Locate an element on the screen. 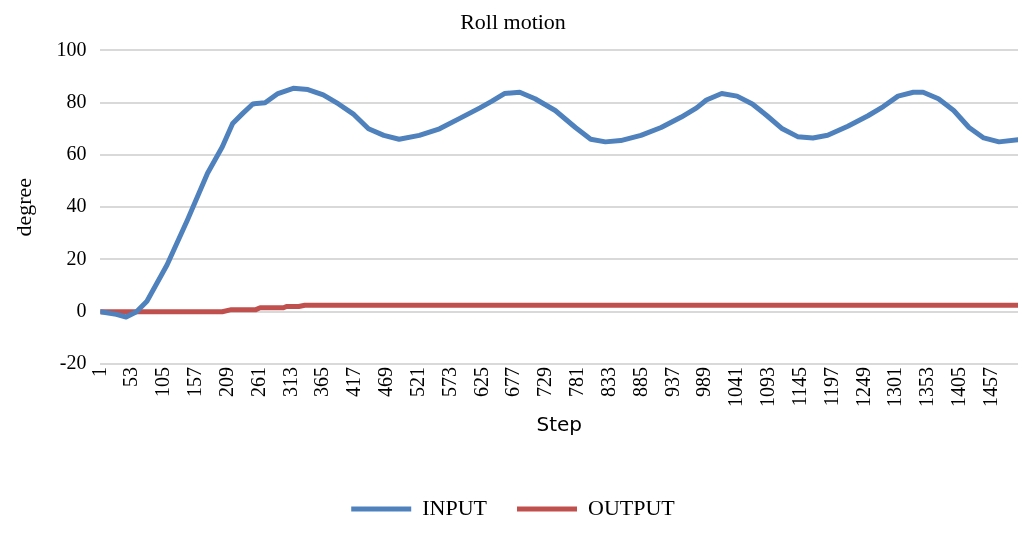  x-tick-label: 781 is located at coordinates (576, 382).